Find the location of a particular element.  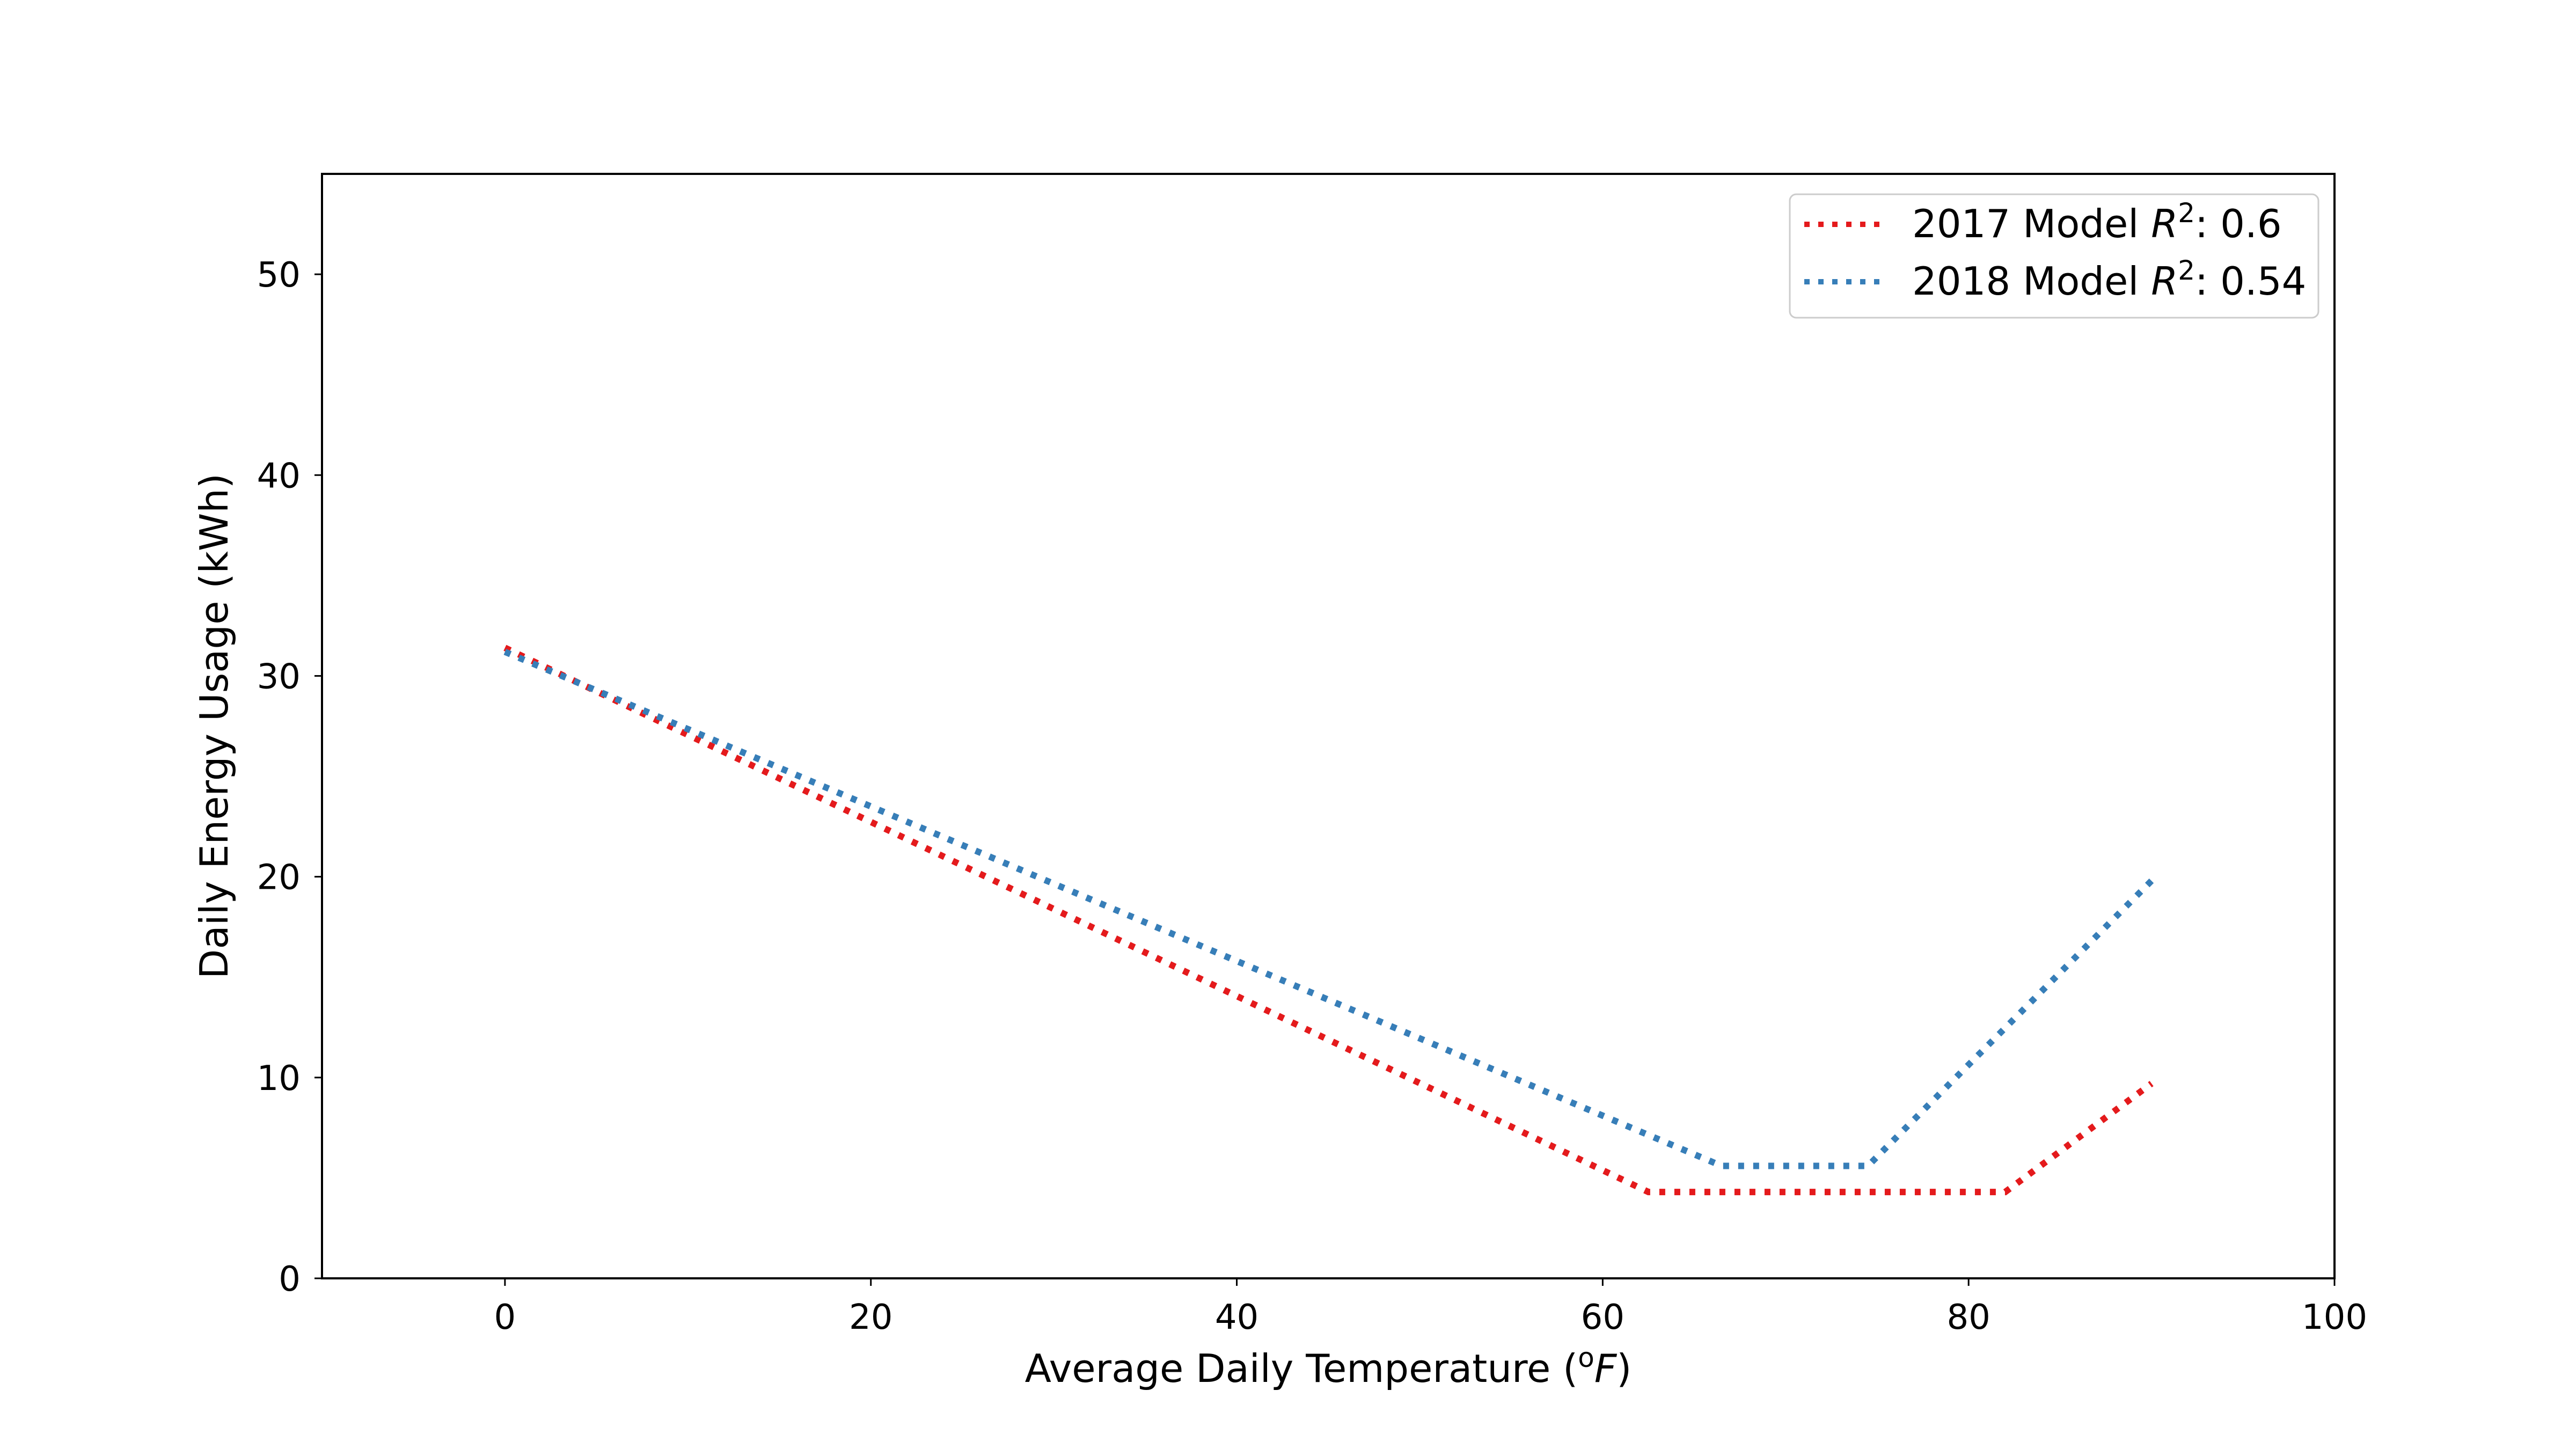

y-axis-label: Daily Energy Usage (kWh) is located at coordinates (214, 726).